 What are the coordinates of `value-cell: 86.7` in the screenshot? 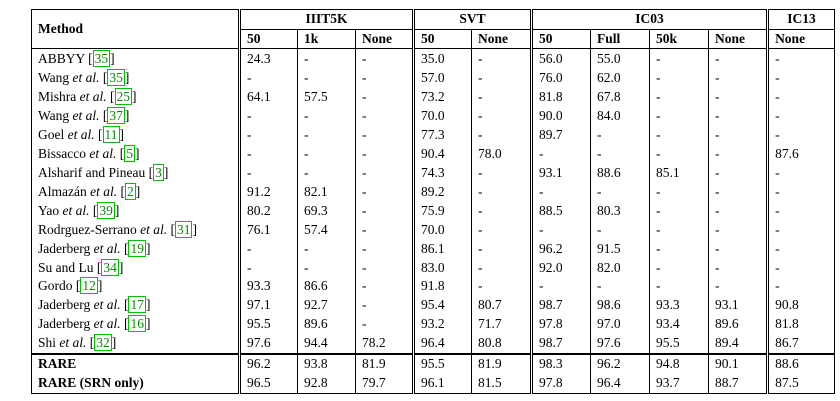 It's located at (801, 343).